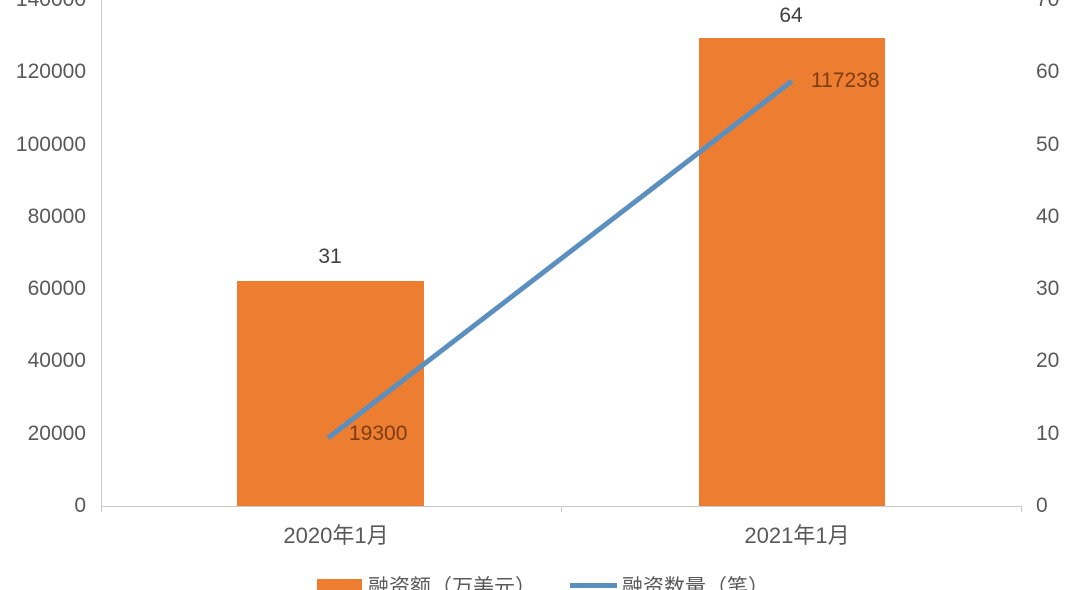 This screenshot has height=590, width=1080. Describe the element at coordinates (1048, 144) in the screenshot. I see `right-axis-tick-50: 50` at that location.